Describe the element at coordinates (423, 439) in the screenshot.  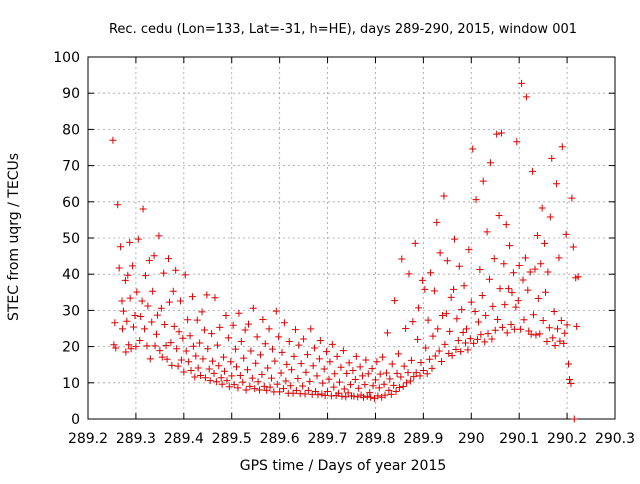
I see `x-tick-label: 289.9` at that location.